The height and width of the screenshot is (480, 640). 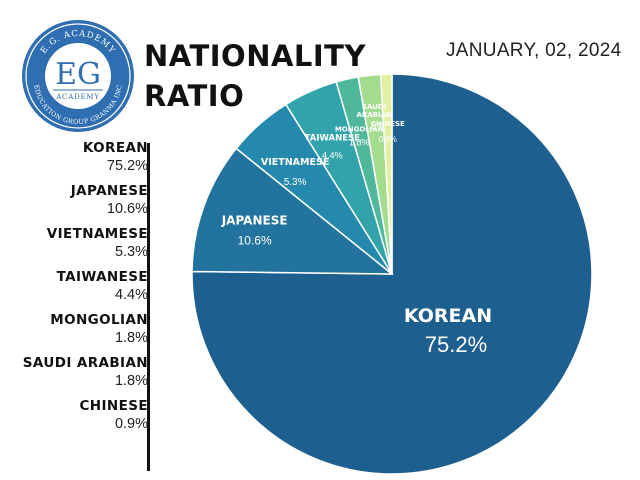 I want to click on legend-item: VIETNAMESE 5.3%, so click(x=85, y=243).